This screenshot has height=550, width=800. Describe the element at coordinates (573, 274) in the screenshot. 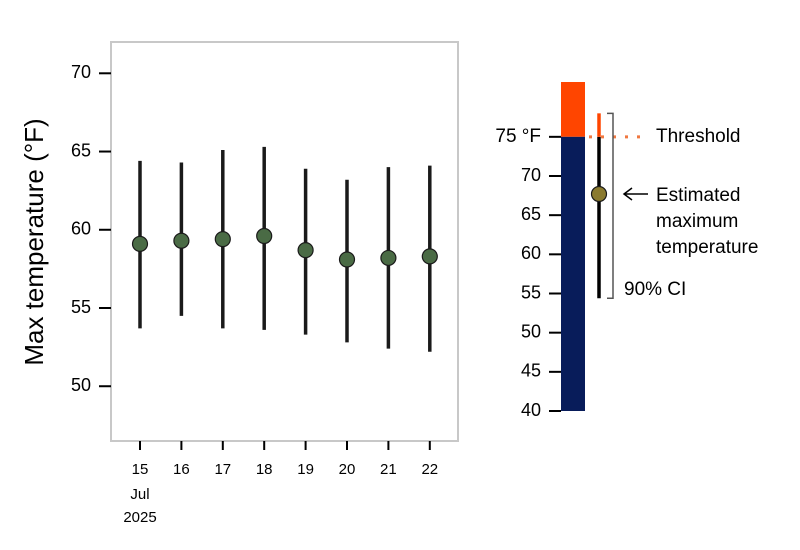

I see `color-bar` at that location.